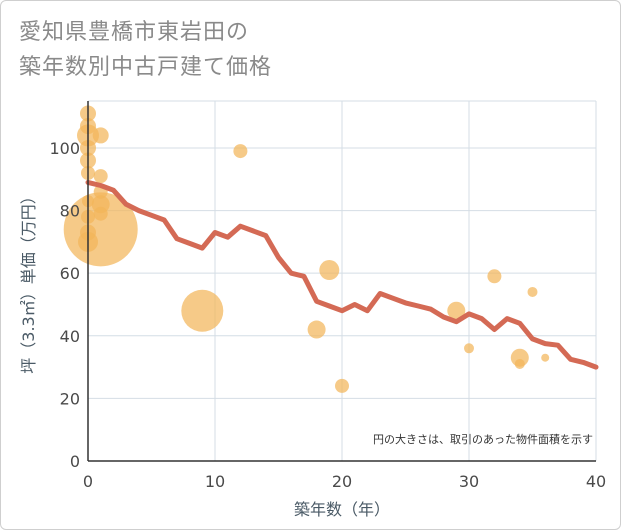 Image resolution: width=621 pixels, height=530 pixels. Describe the element at coordinates (88, 481) in the screenshot. I see `x-tick-label: 0` at that location.